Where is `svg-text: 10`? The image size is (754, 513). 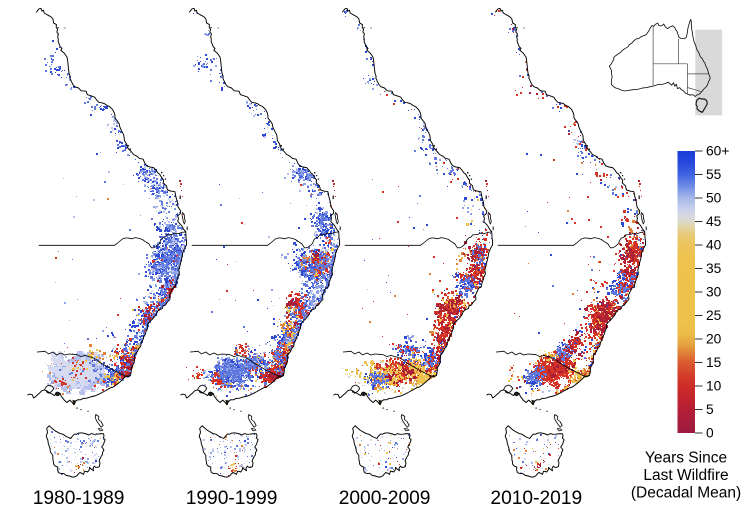
svg-text: 10 is located at coordinates (714, 386).